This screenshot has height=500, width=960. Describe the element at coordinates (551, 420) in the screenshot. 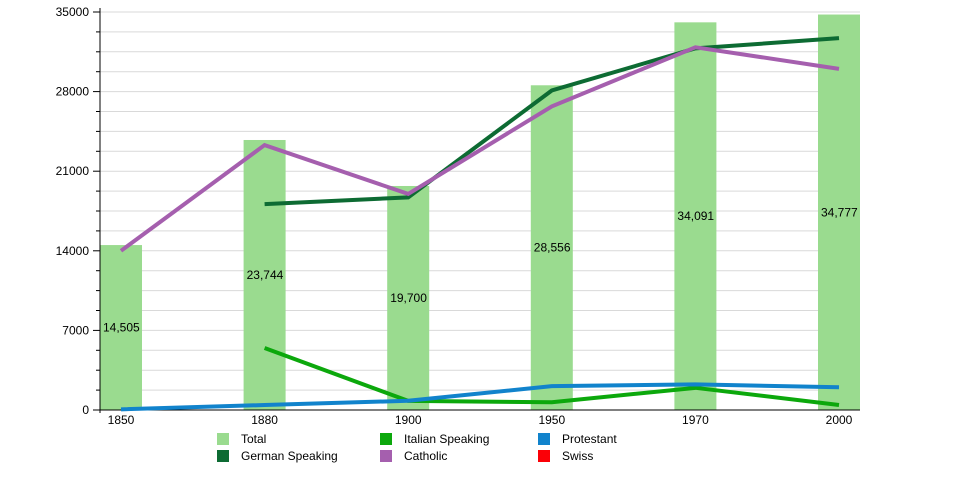

I see `x-axis-label: 1950` at that location.